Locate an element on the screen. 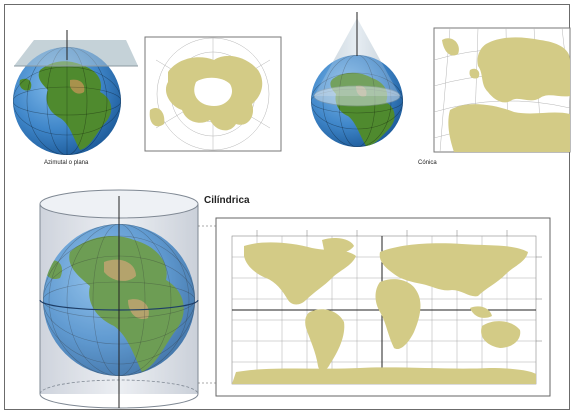 Image resolution: width=576 pixels, height=415 pixels. cylindrical-globe is located at coordinates (119, 299).